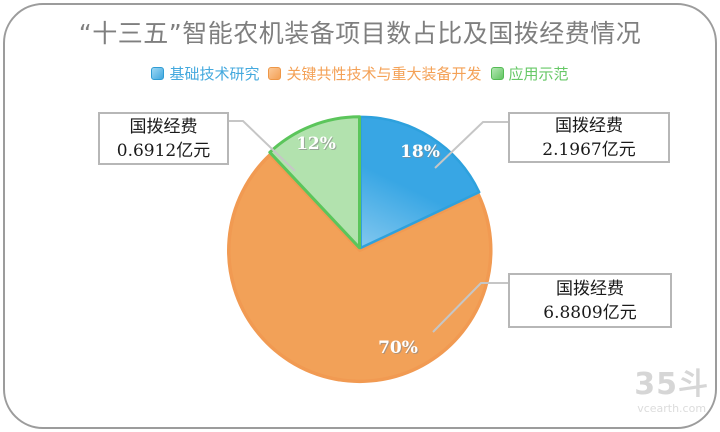  I want to click on pie-label-orange: 70%, so click(398, 348).